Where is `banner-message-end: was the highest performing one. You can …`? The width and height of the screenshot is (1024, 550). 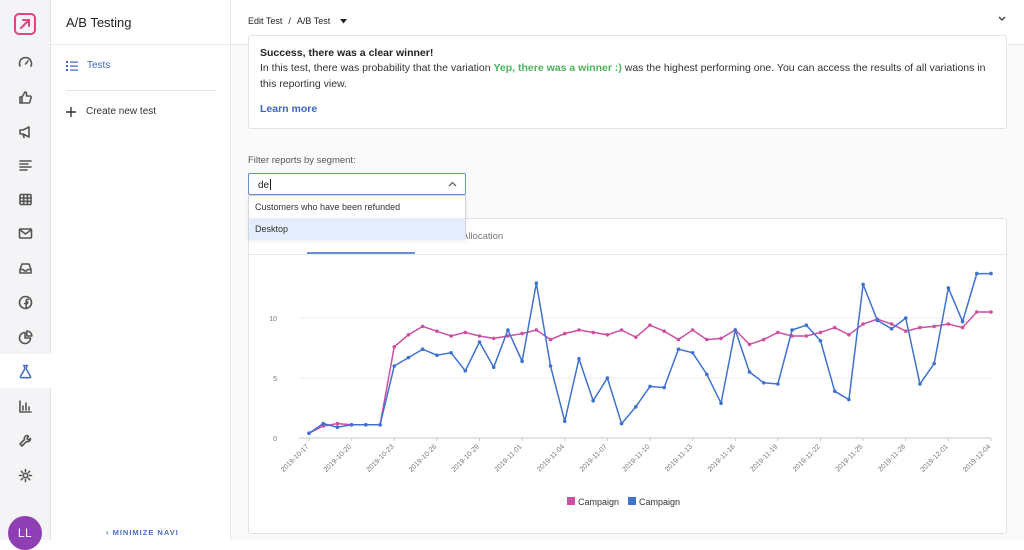 banner-message-end: was the highest performing one. You can … is located at coordinates (623, 76).